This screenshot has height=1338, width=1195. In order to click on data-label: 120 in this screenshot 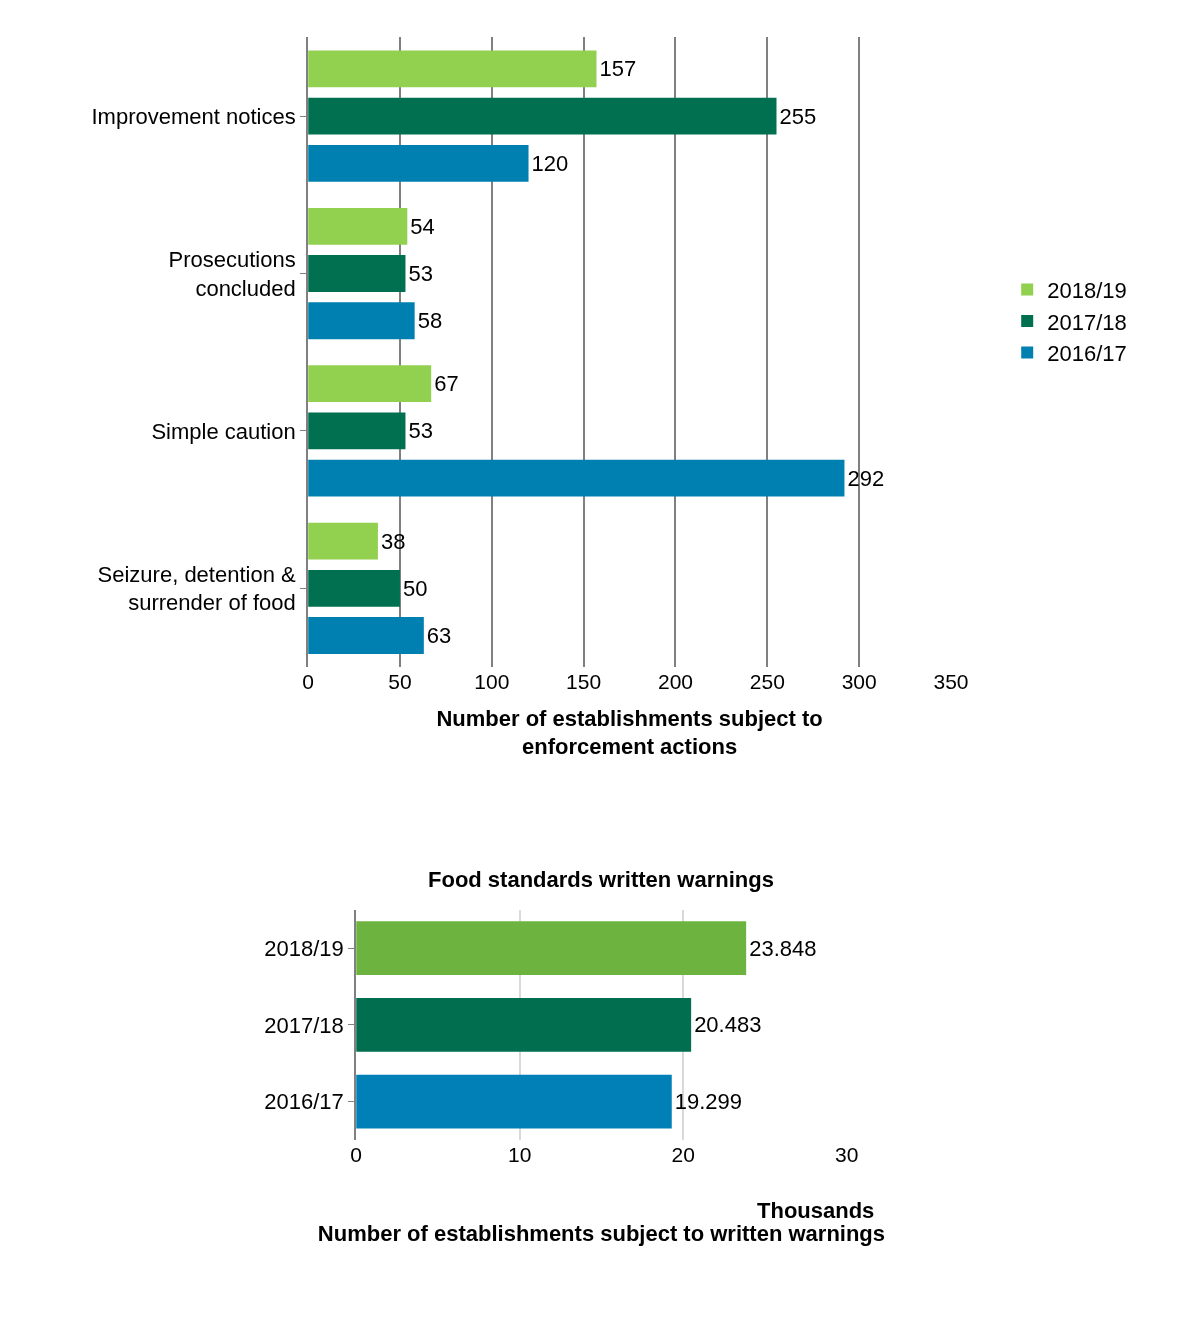, I will do `click(550, 163)`.